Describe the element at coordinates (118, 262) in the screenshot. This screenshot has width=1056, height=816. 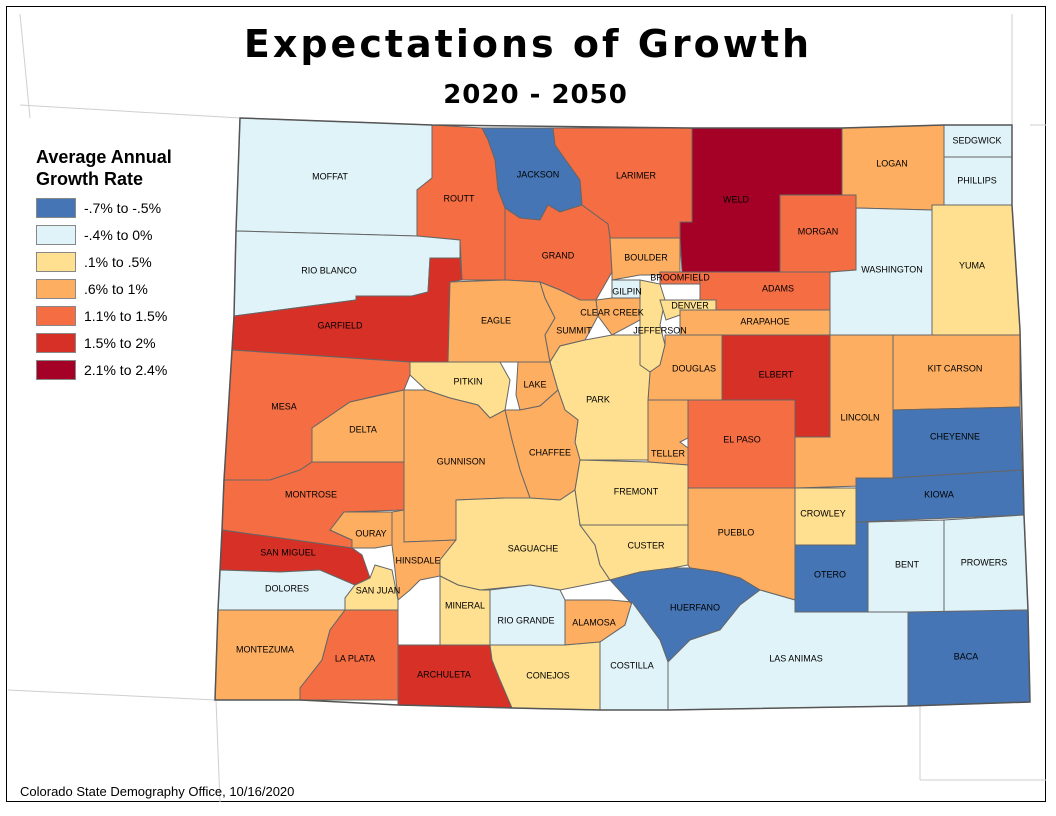
I see `legend-label: .1% to .5%` at that location.